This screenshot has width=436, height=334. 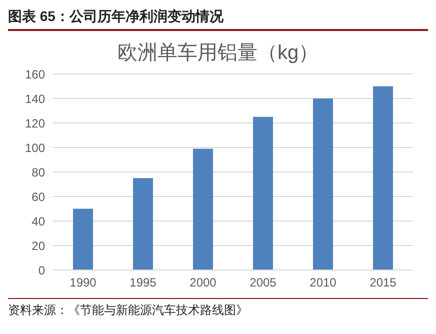 What do you see at coordinates (383, 283) in the screenshot?
I see `x-tick-label: 2015` at bounding box center [383, 283].